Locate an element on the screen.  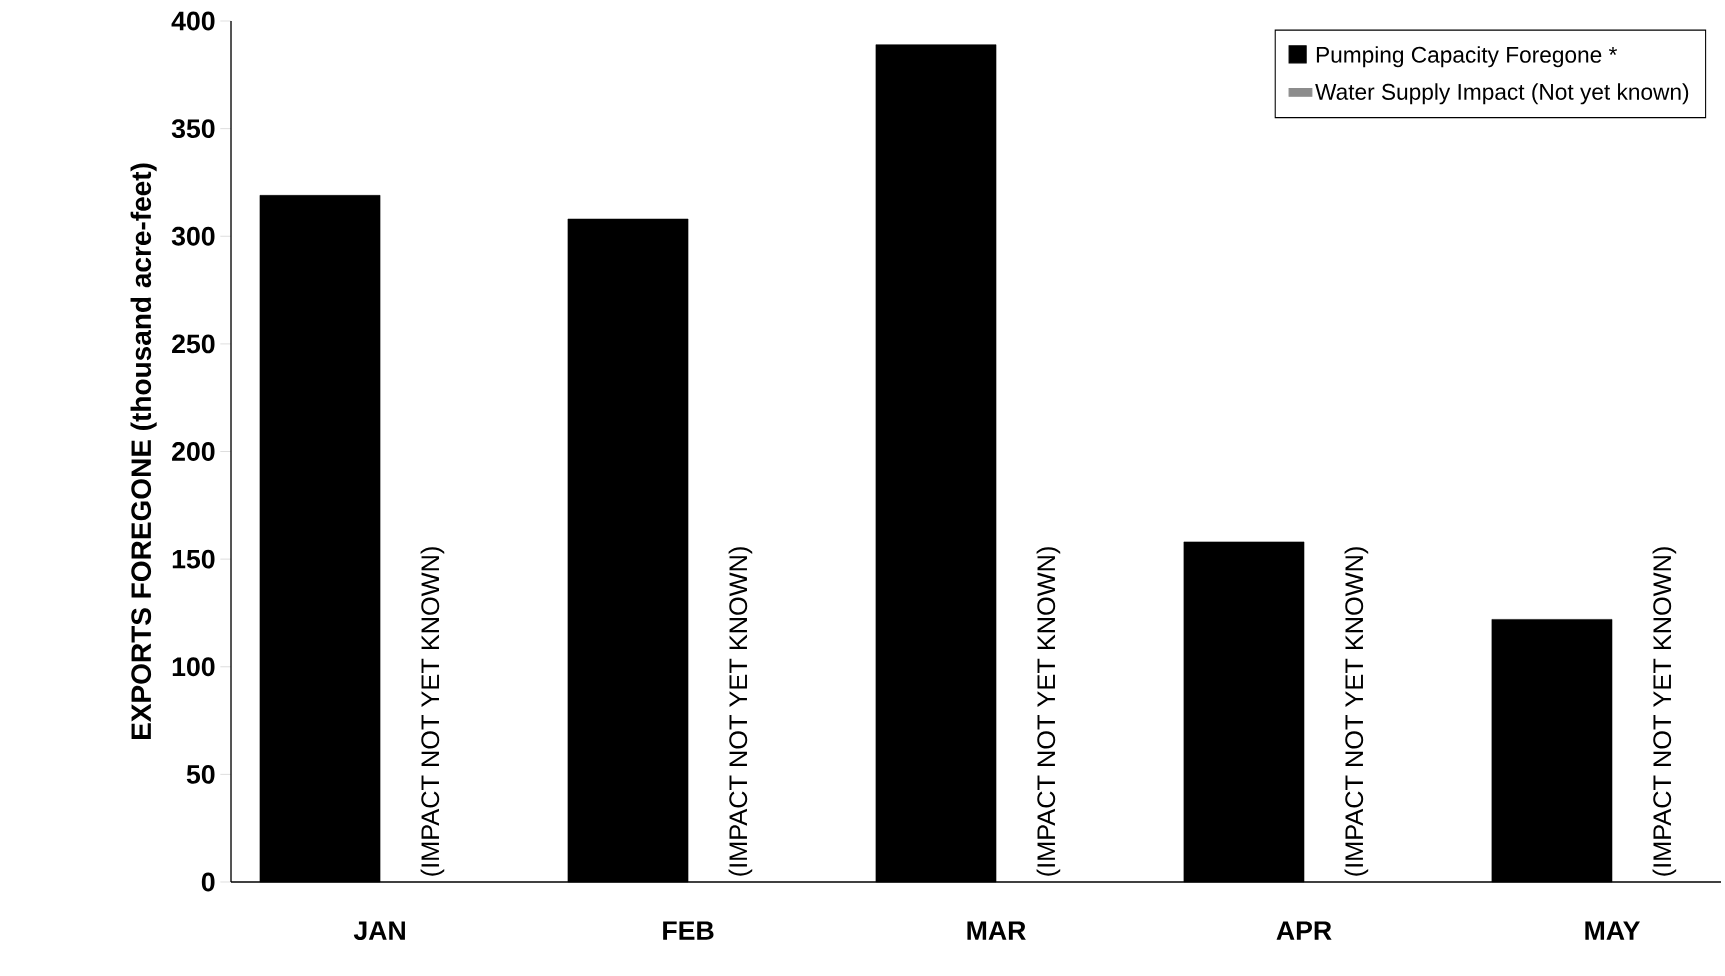
y-tick-label: 150 is located at coordinates (193, 559).